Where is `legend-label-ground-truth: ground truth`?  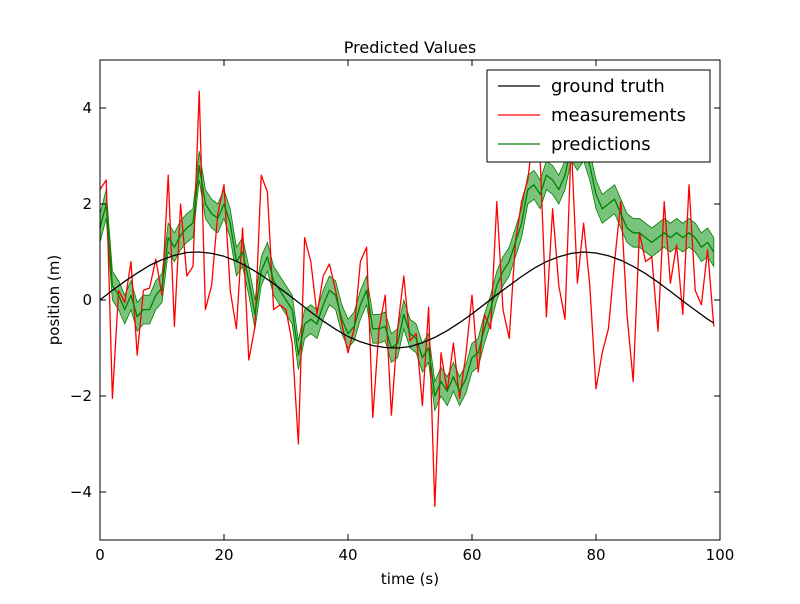 legend-label-ground-truth: ground truth is located at coordinates (608, 86).